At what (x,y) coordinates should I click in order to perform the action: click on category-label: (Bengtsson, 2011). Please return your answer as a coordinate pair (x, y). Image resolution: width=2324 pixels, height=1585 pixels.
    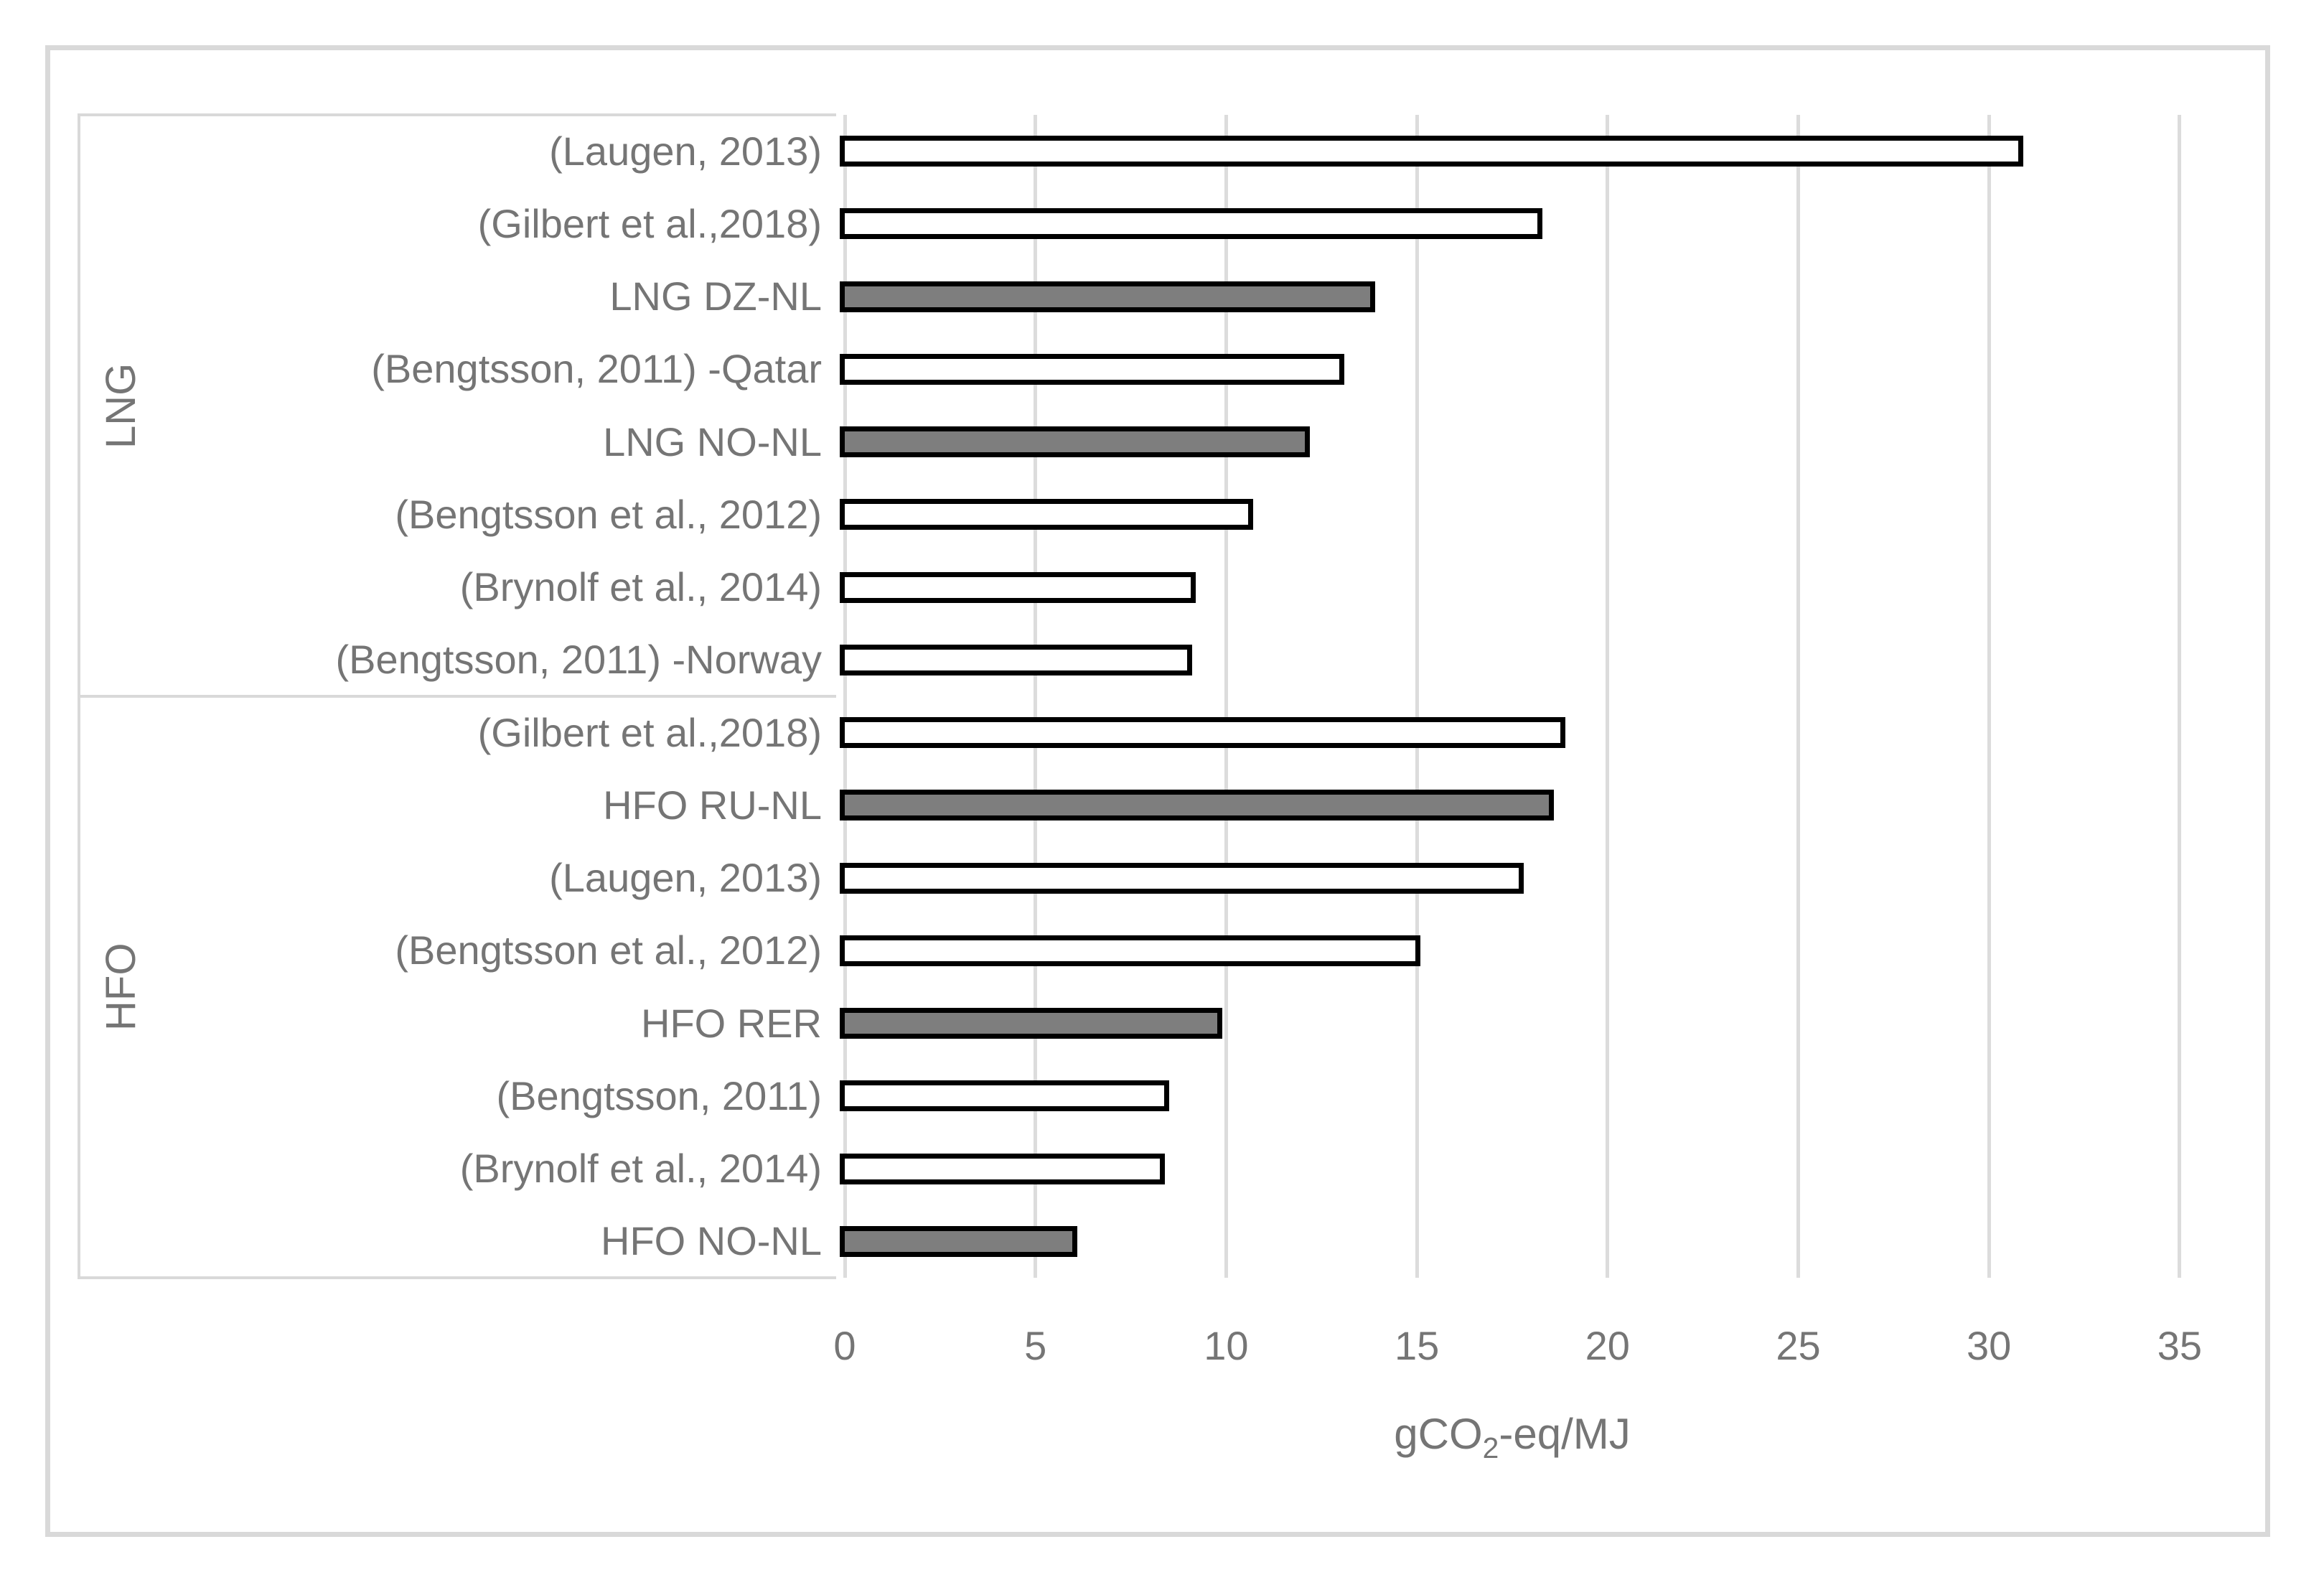
    Looking at the image, I should click on (659, 1095).